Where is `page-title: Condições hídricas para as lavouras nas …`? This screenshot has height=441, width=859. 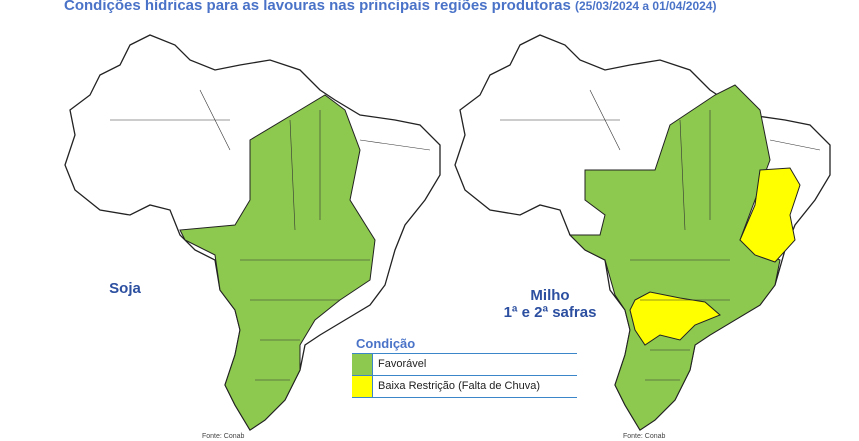
page-title: Condições hídricas para as lavouras nas … is located at coordinates (390, 7).